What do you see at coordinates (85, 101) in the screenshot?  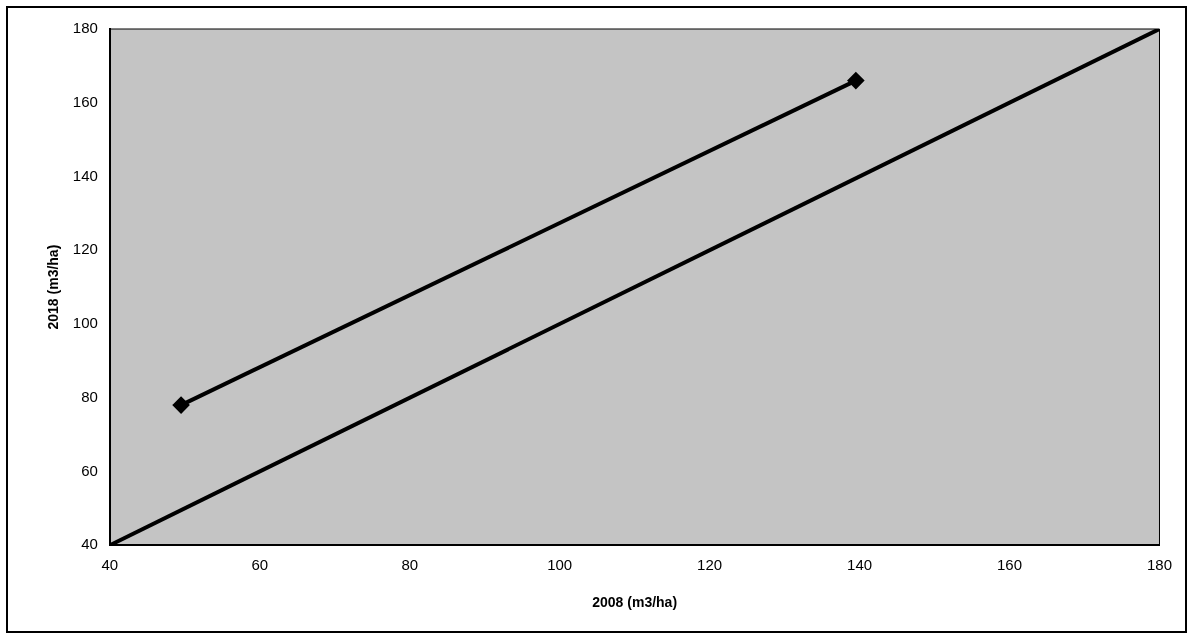 I see `y-tick-label: 160` at bounding box center [85, 101].